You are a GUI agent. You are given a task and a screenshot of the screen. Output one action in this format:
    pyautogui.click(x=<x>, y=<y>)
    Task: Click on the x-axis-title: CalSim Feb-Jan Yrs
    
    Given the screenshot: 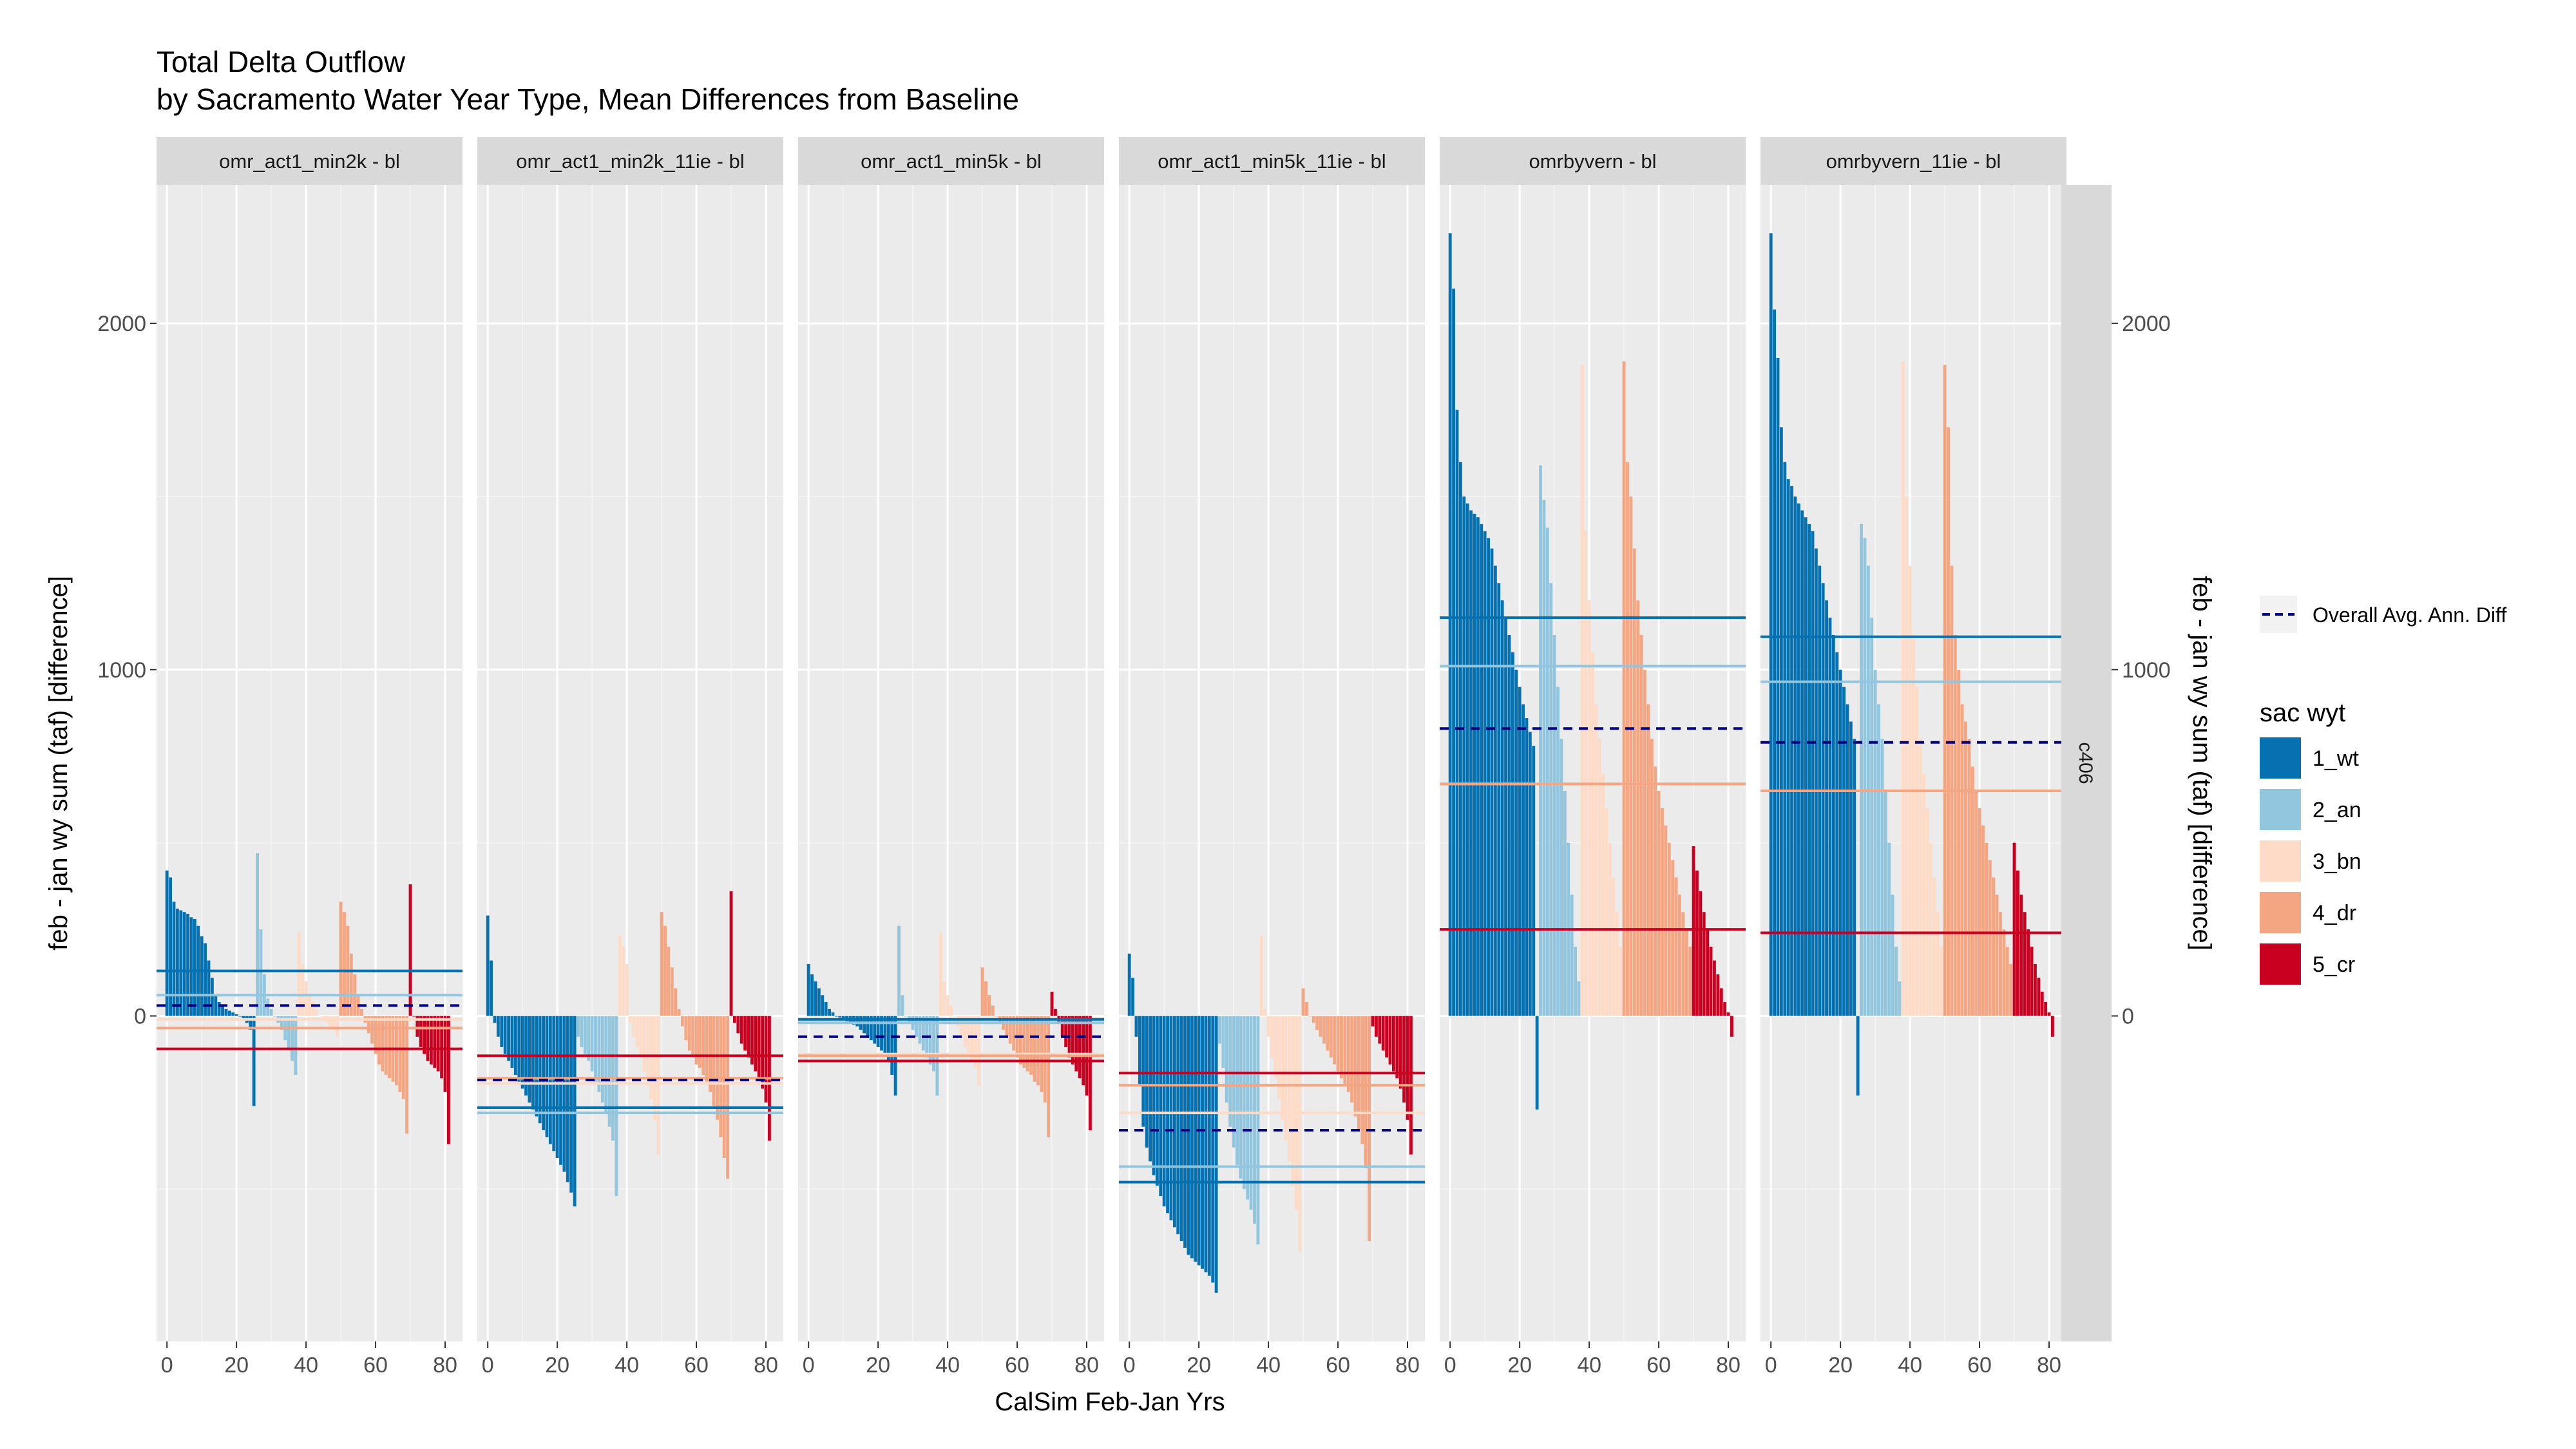 What is the action you would take?
    pyautogui.click(x=1110, y=1402)
    